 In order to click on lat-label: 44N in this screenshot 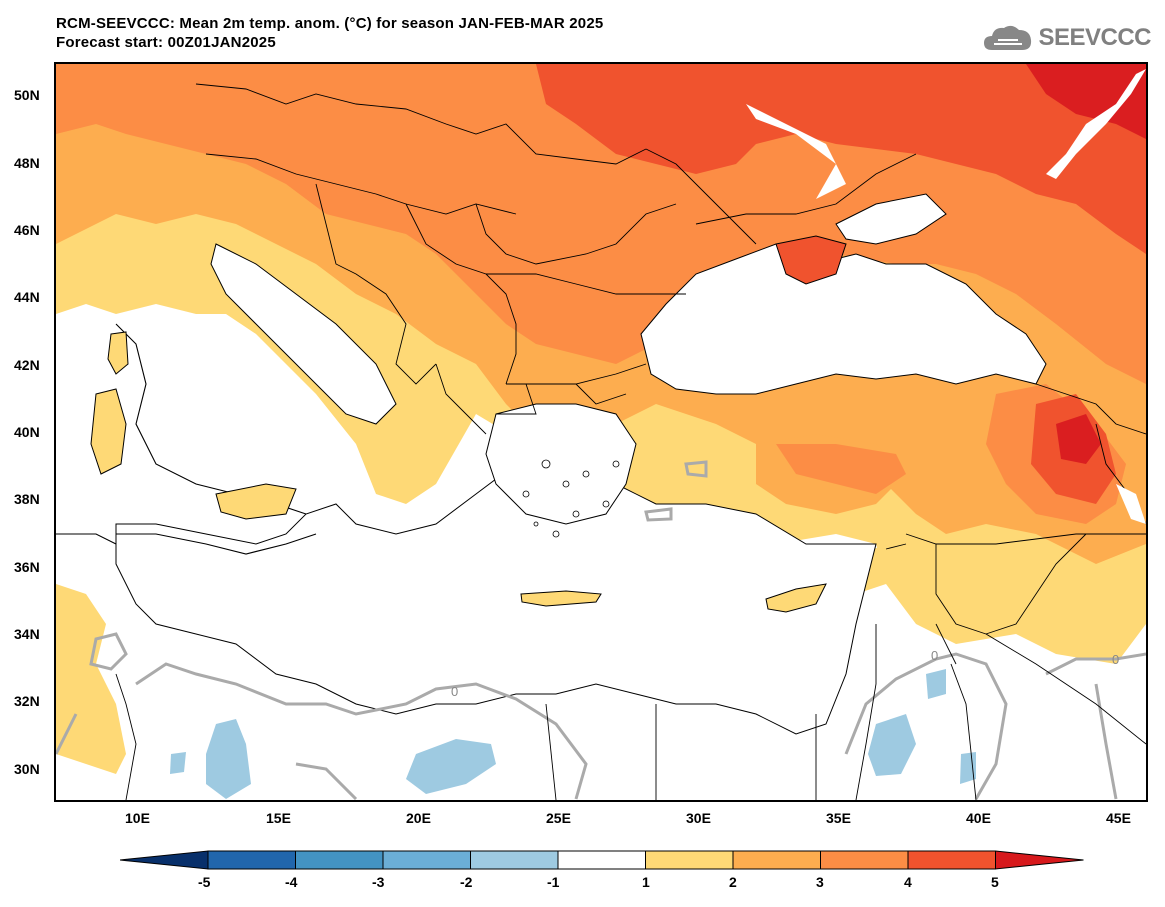, I will do `click(27, 297)`.